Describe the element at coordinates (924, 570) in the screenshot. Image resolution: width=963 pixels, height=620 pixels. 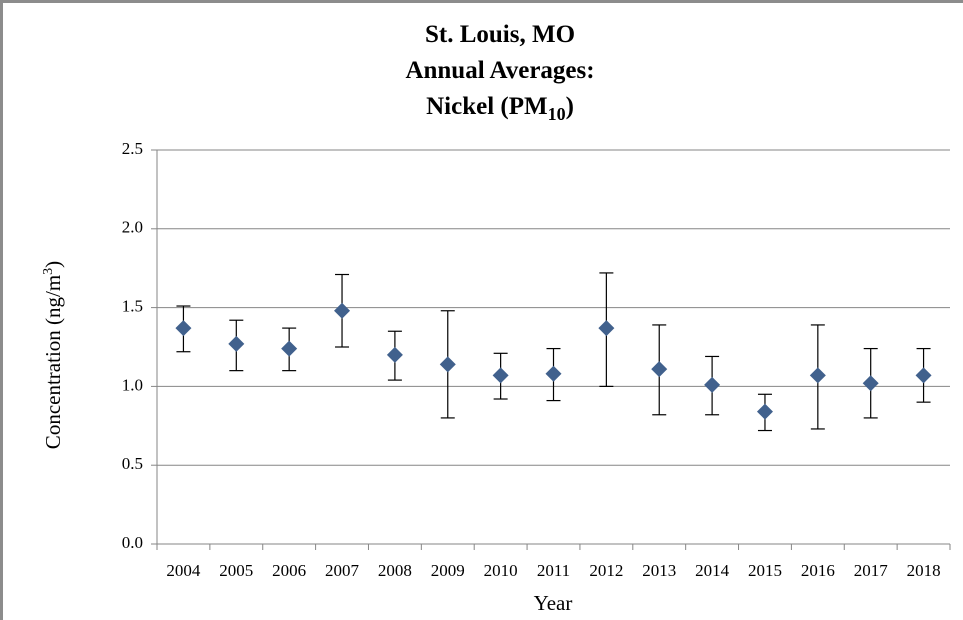
I see `x-tick-label: 2018` at that location.